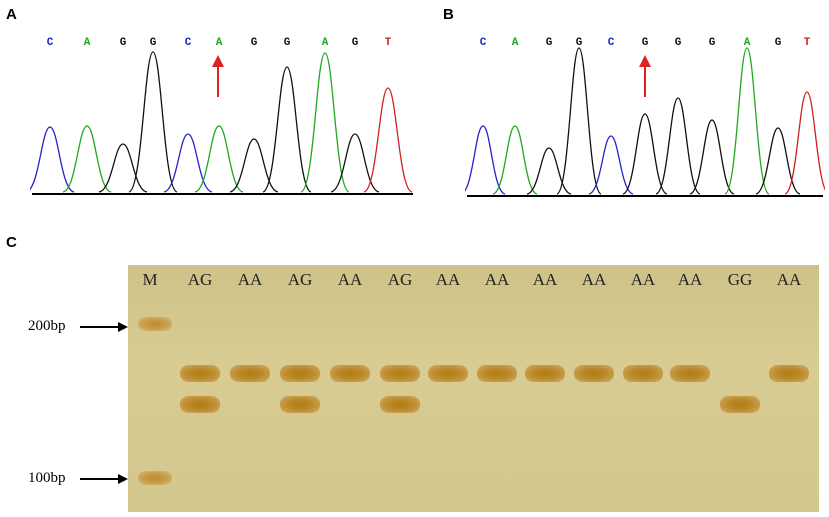  I want to click on panel-label-b: B, so click(448, 14).